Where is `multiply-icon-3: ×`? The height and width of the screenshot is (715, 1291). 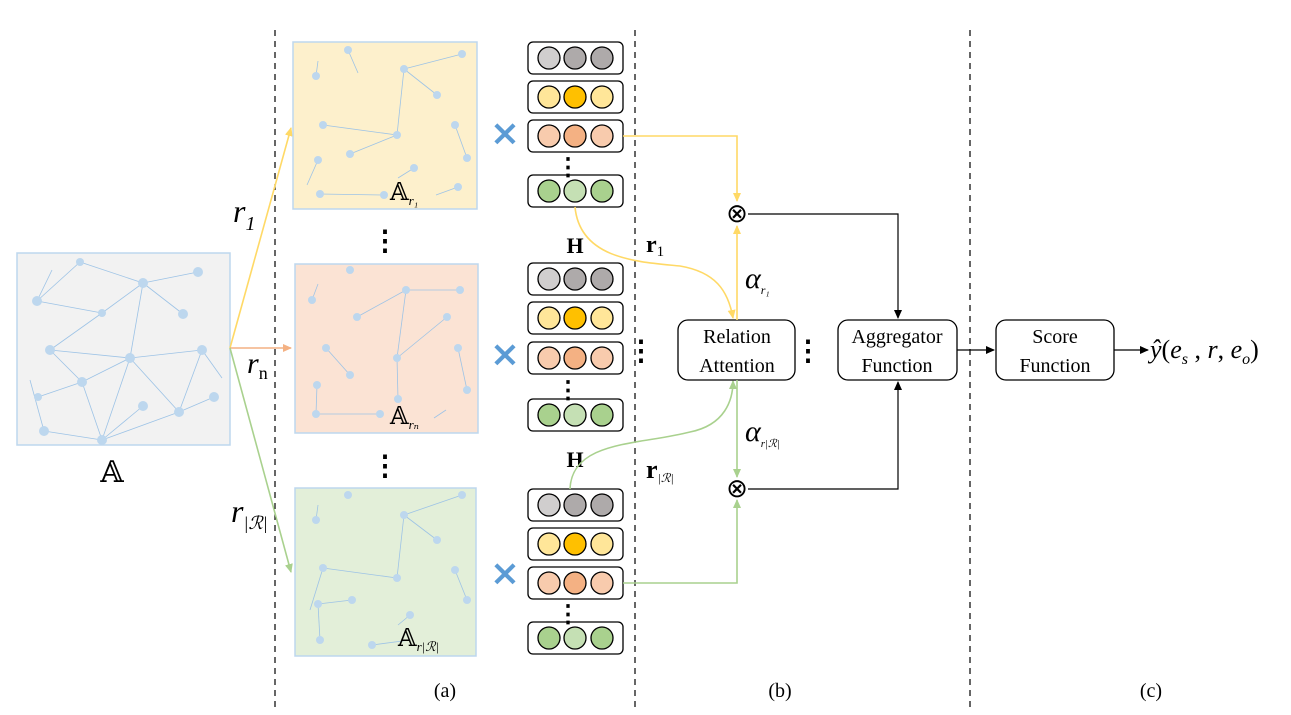
multiply-icon-3: × is located at coordinates (505, 573).